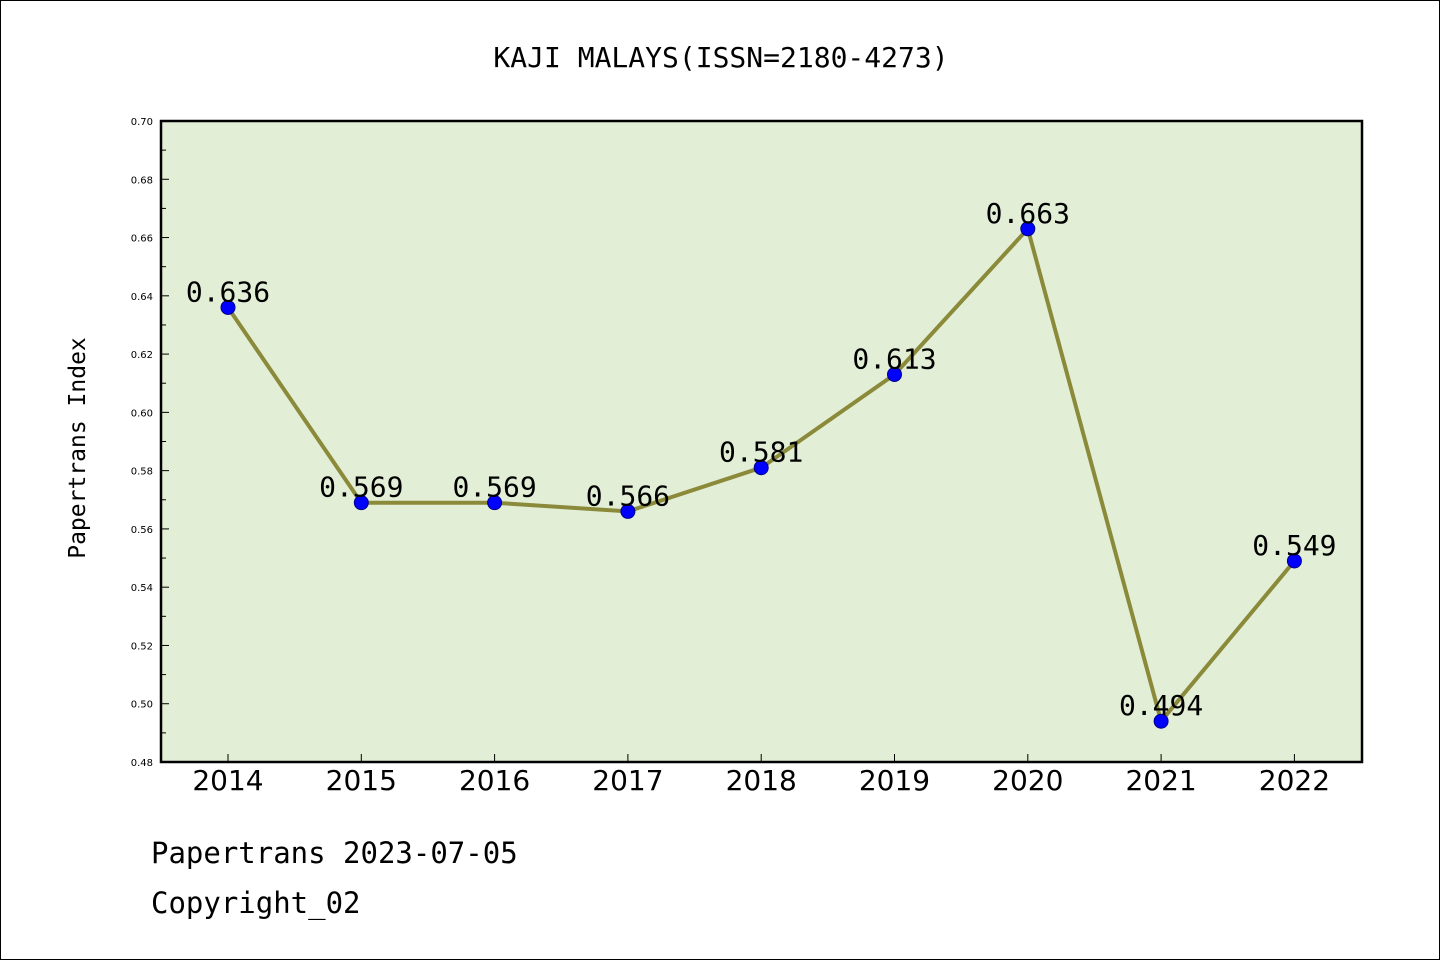  I want to click on data-label: 0.613, so click(894, 358).